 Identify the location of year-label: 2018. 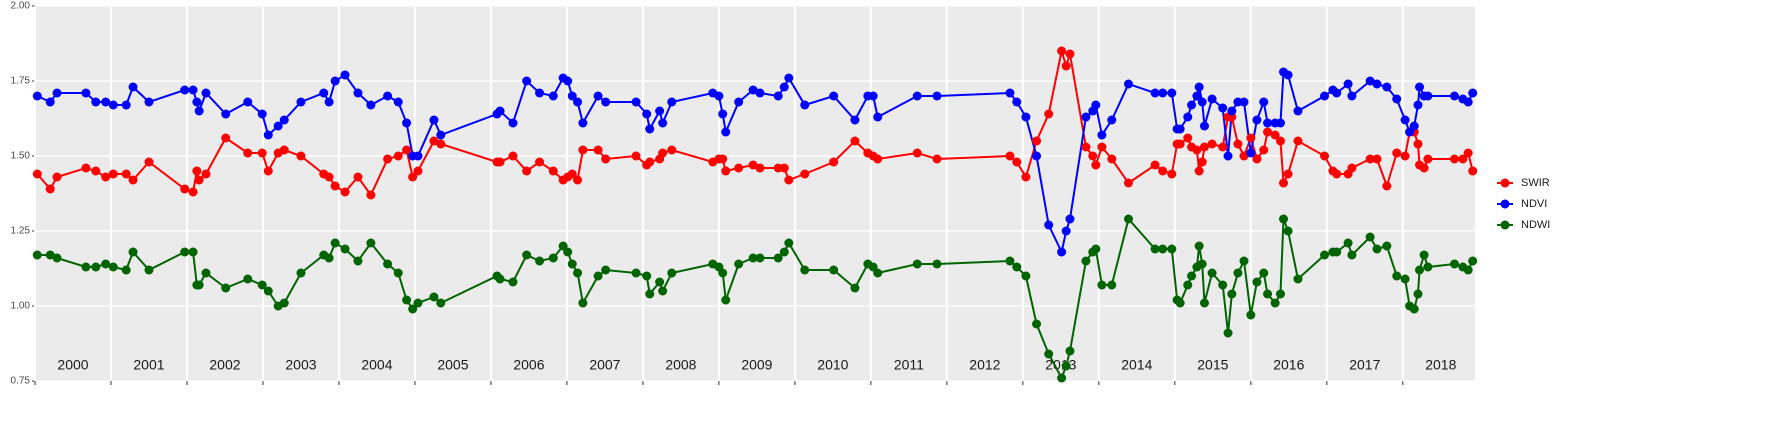
(1440, 365).